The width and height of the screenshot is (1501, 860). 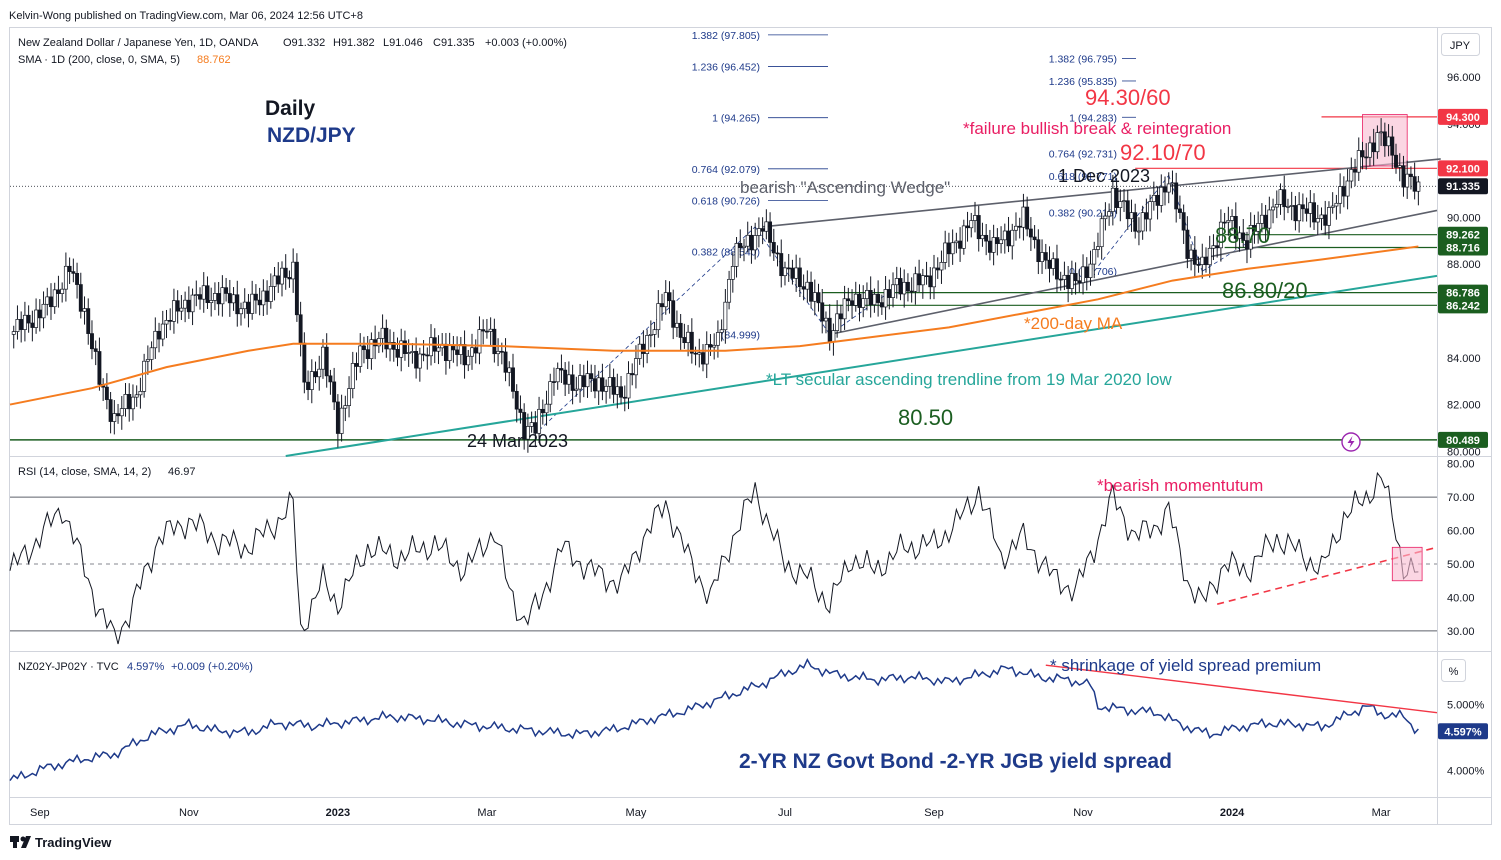 I want to click on tradingview-logo: TradingView, so click(x=61, y=842).